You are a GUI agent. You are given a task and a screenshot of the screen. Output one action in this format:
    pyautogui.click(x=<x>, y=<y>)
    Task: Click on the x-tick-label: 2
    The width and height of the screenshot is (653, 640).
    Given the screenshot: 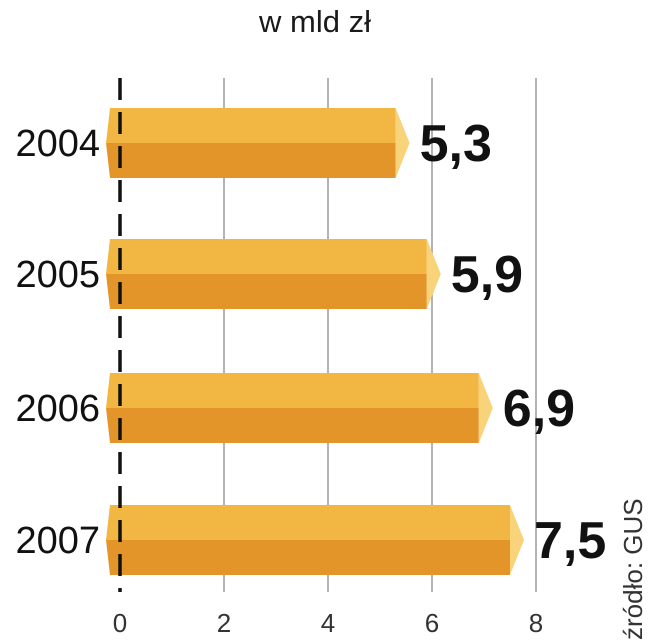 What is the action you would take?
    pyautogui.click(x=224, y=623)
    